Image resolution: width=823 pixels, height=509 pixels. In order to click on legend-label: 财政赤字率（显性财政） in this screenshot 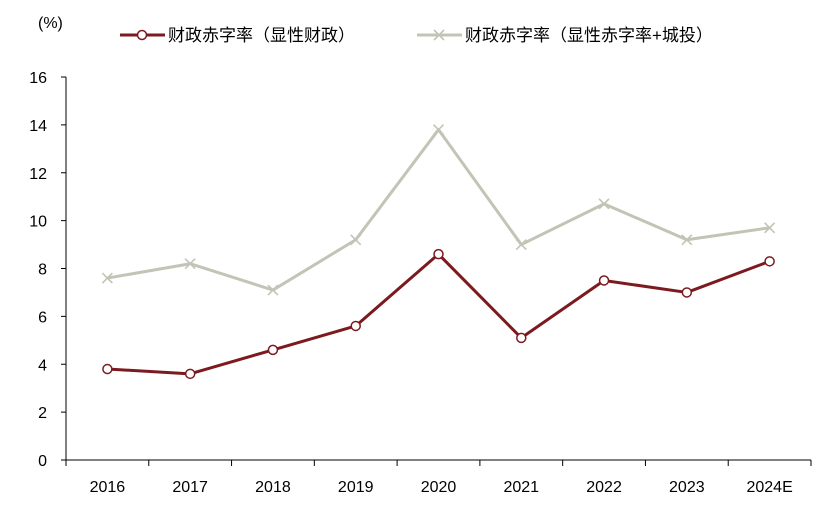, I will do `click(261, 35)`.